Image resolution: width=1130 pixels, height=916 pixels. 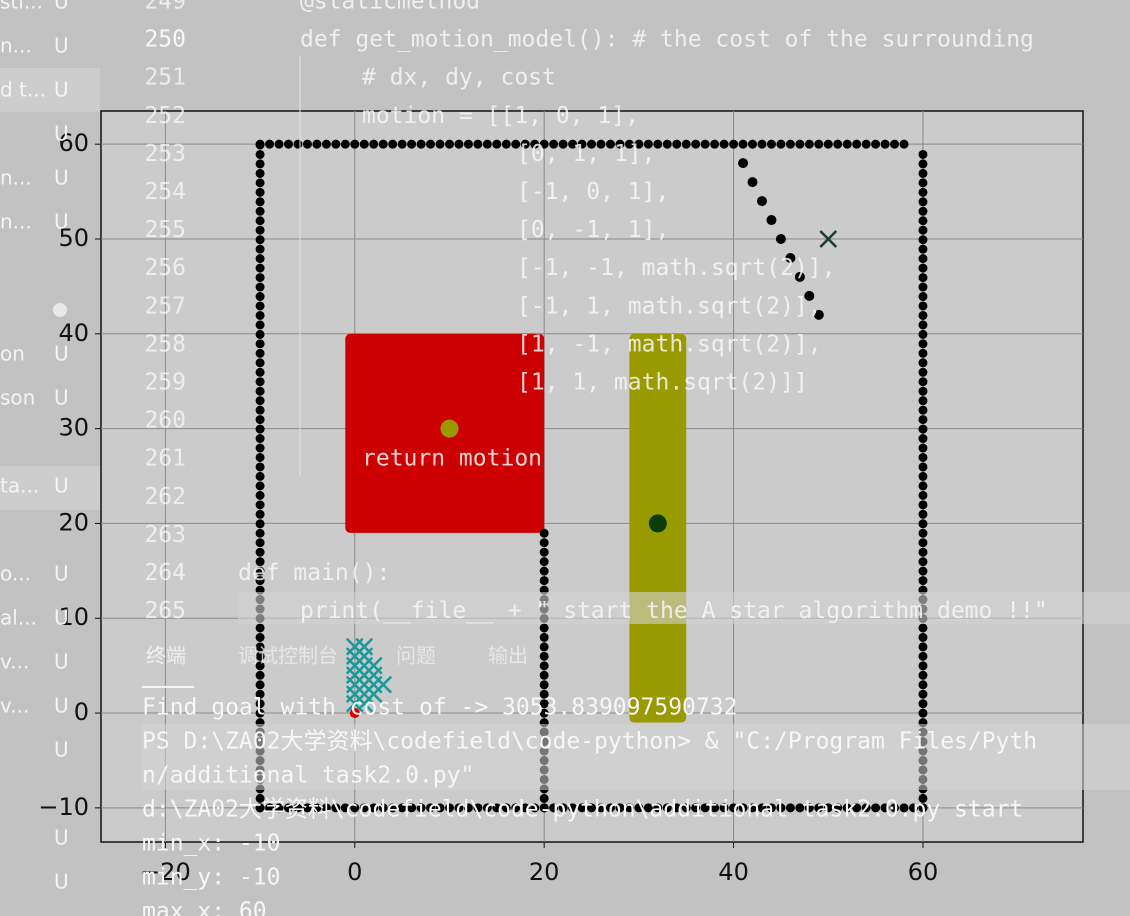 What do you see at coordinates (211, 878) in the screenshot?
I see `terminal-line: min_y: -10` at bounding box center [211, 878].